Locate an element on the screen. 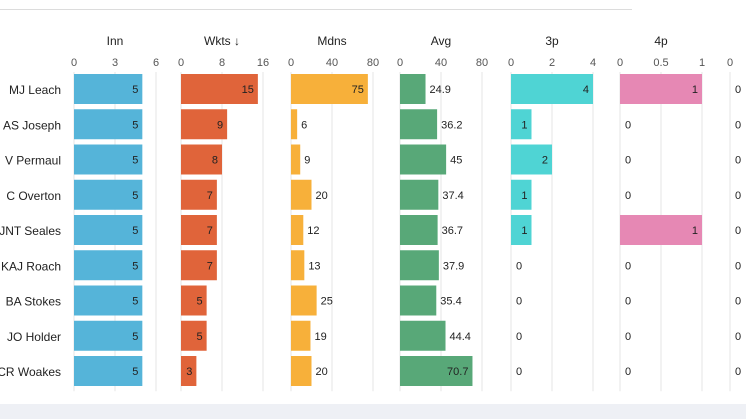 This screenshot has height=419, width=746. row-label: BA Stokes is located at coordinates (33, 302).